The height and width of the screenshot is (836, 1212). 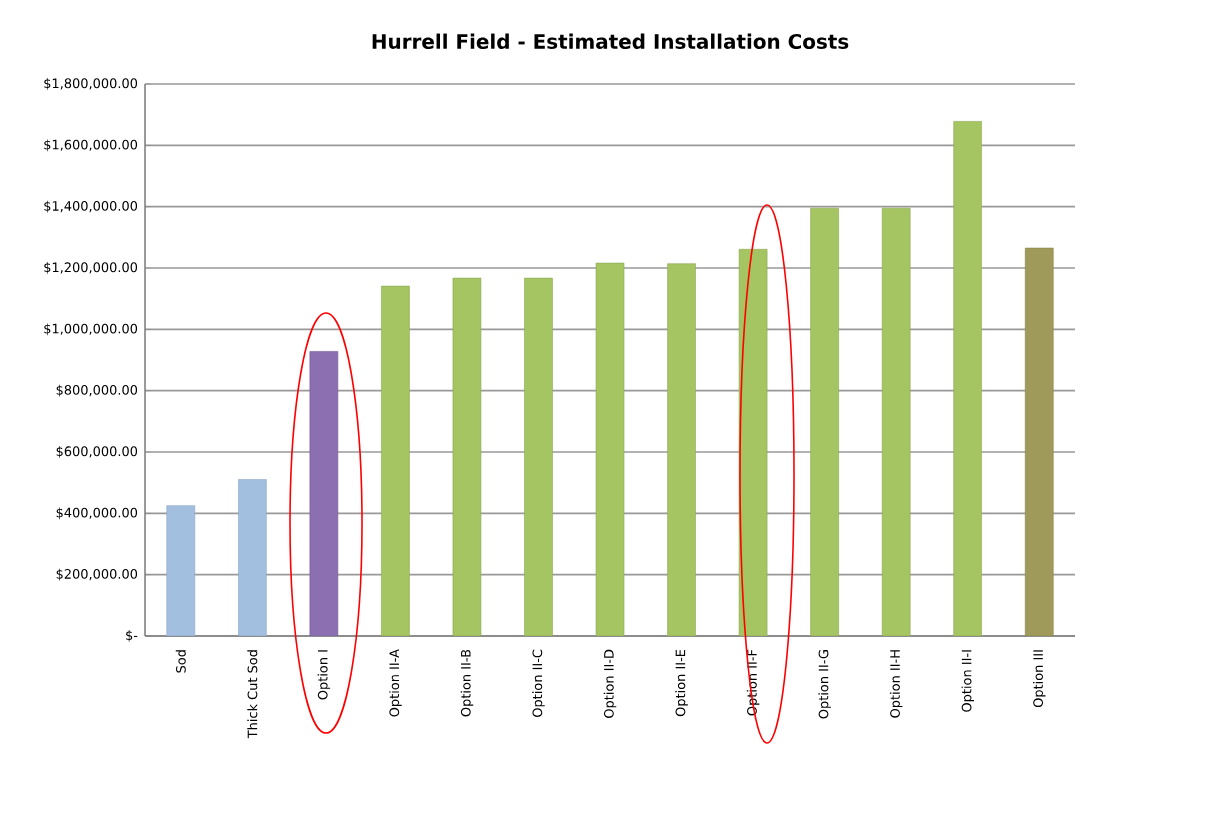 I want to click on y-tick-label: $1,000,000.00, so click(x=91, y=329).